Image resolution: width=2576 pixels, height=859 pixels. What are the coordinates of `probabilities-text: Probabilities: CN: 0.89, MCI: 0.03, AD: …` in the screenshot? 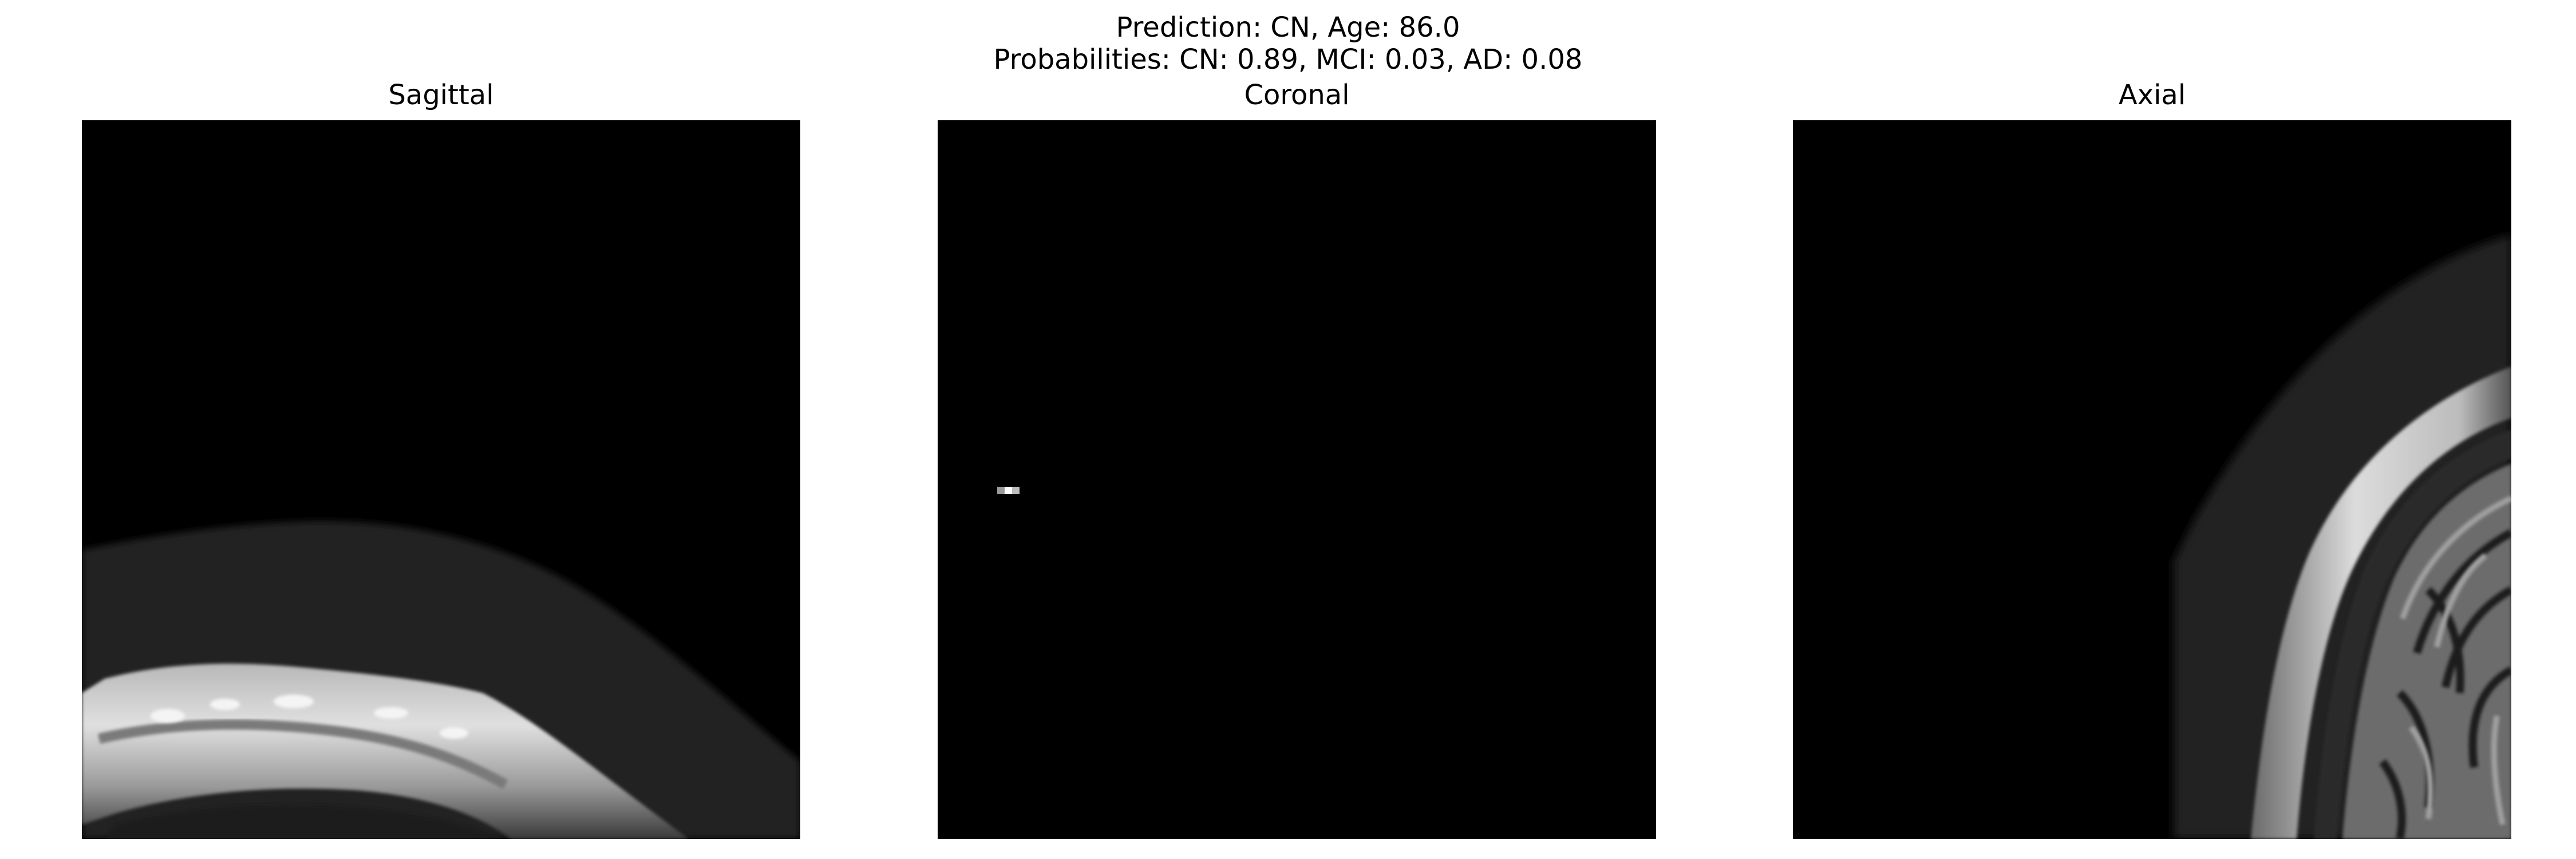 It's located at (1288, 60).